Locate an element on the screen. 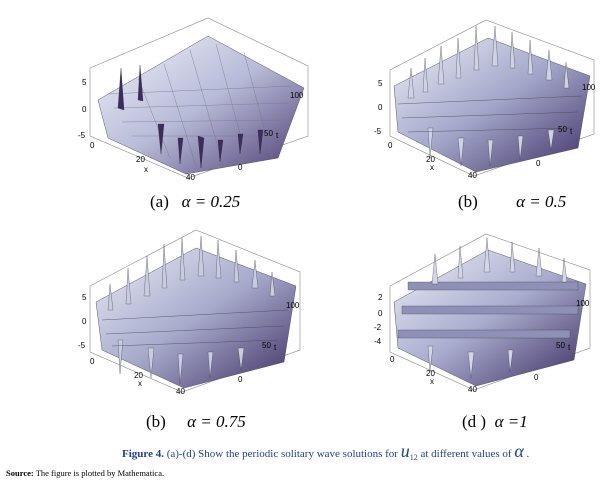 This screenshot has width=608, height=482. y-tick-c-1: 50 is located at coordinates (266, 345).